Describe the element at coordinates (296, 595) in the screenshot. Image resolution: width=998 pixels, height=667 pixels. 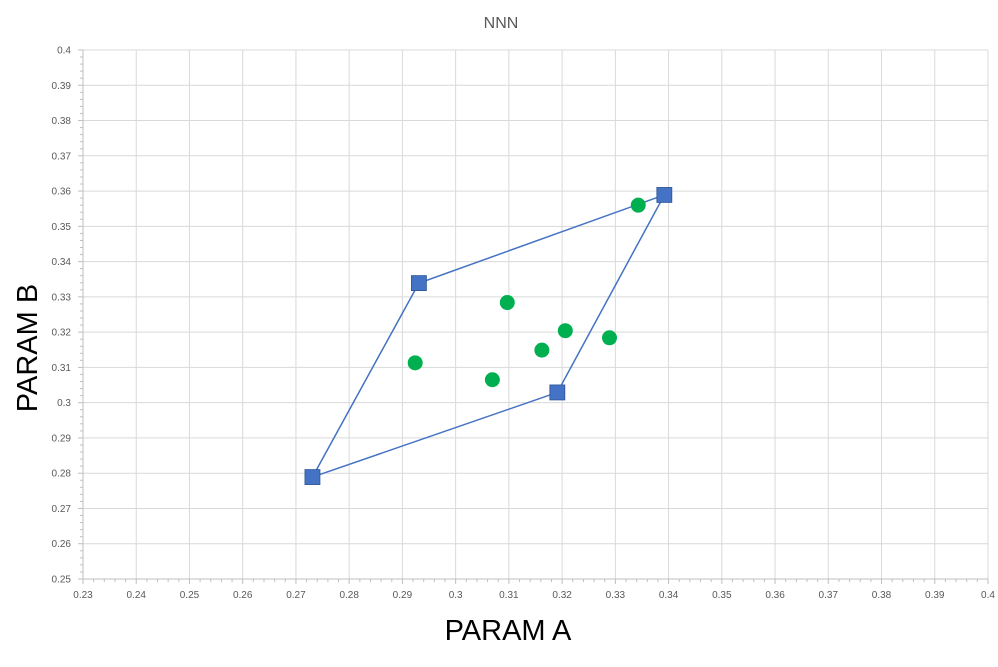
I see `x-tick-label: 0.27` at that location.